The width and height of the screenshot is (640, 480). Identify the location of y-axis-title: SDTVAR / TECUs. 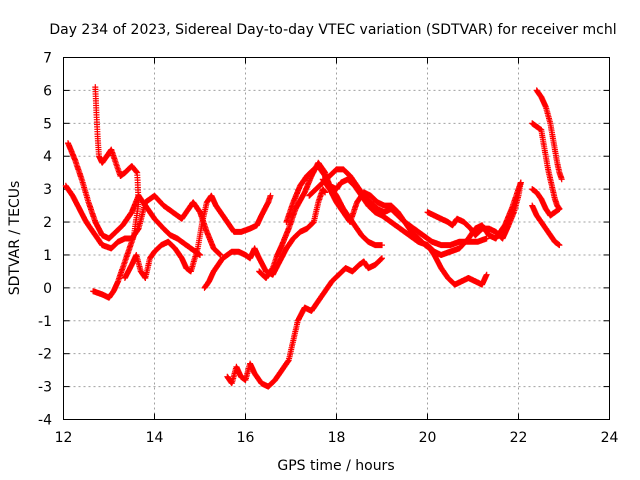
(15, 238).